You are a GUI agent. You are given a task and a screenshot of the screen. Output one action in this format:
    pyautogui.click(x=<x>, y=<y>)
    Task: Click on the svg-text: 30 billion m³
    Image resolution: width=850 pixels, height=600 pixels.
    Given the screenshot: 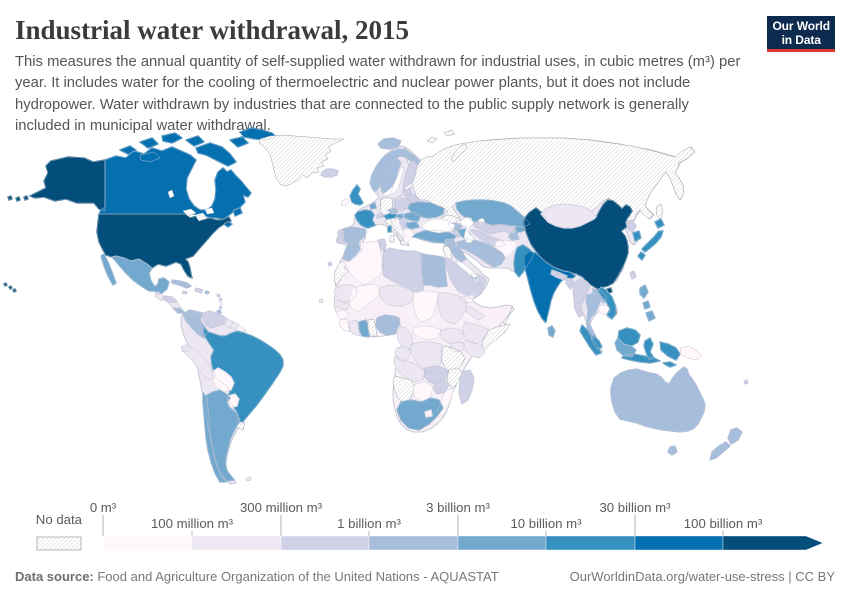 What is the action you would take?
    pyautogui.click(x=635, y=507)
    